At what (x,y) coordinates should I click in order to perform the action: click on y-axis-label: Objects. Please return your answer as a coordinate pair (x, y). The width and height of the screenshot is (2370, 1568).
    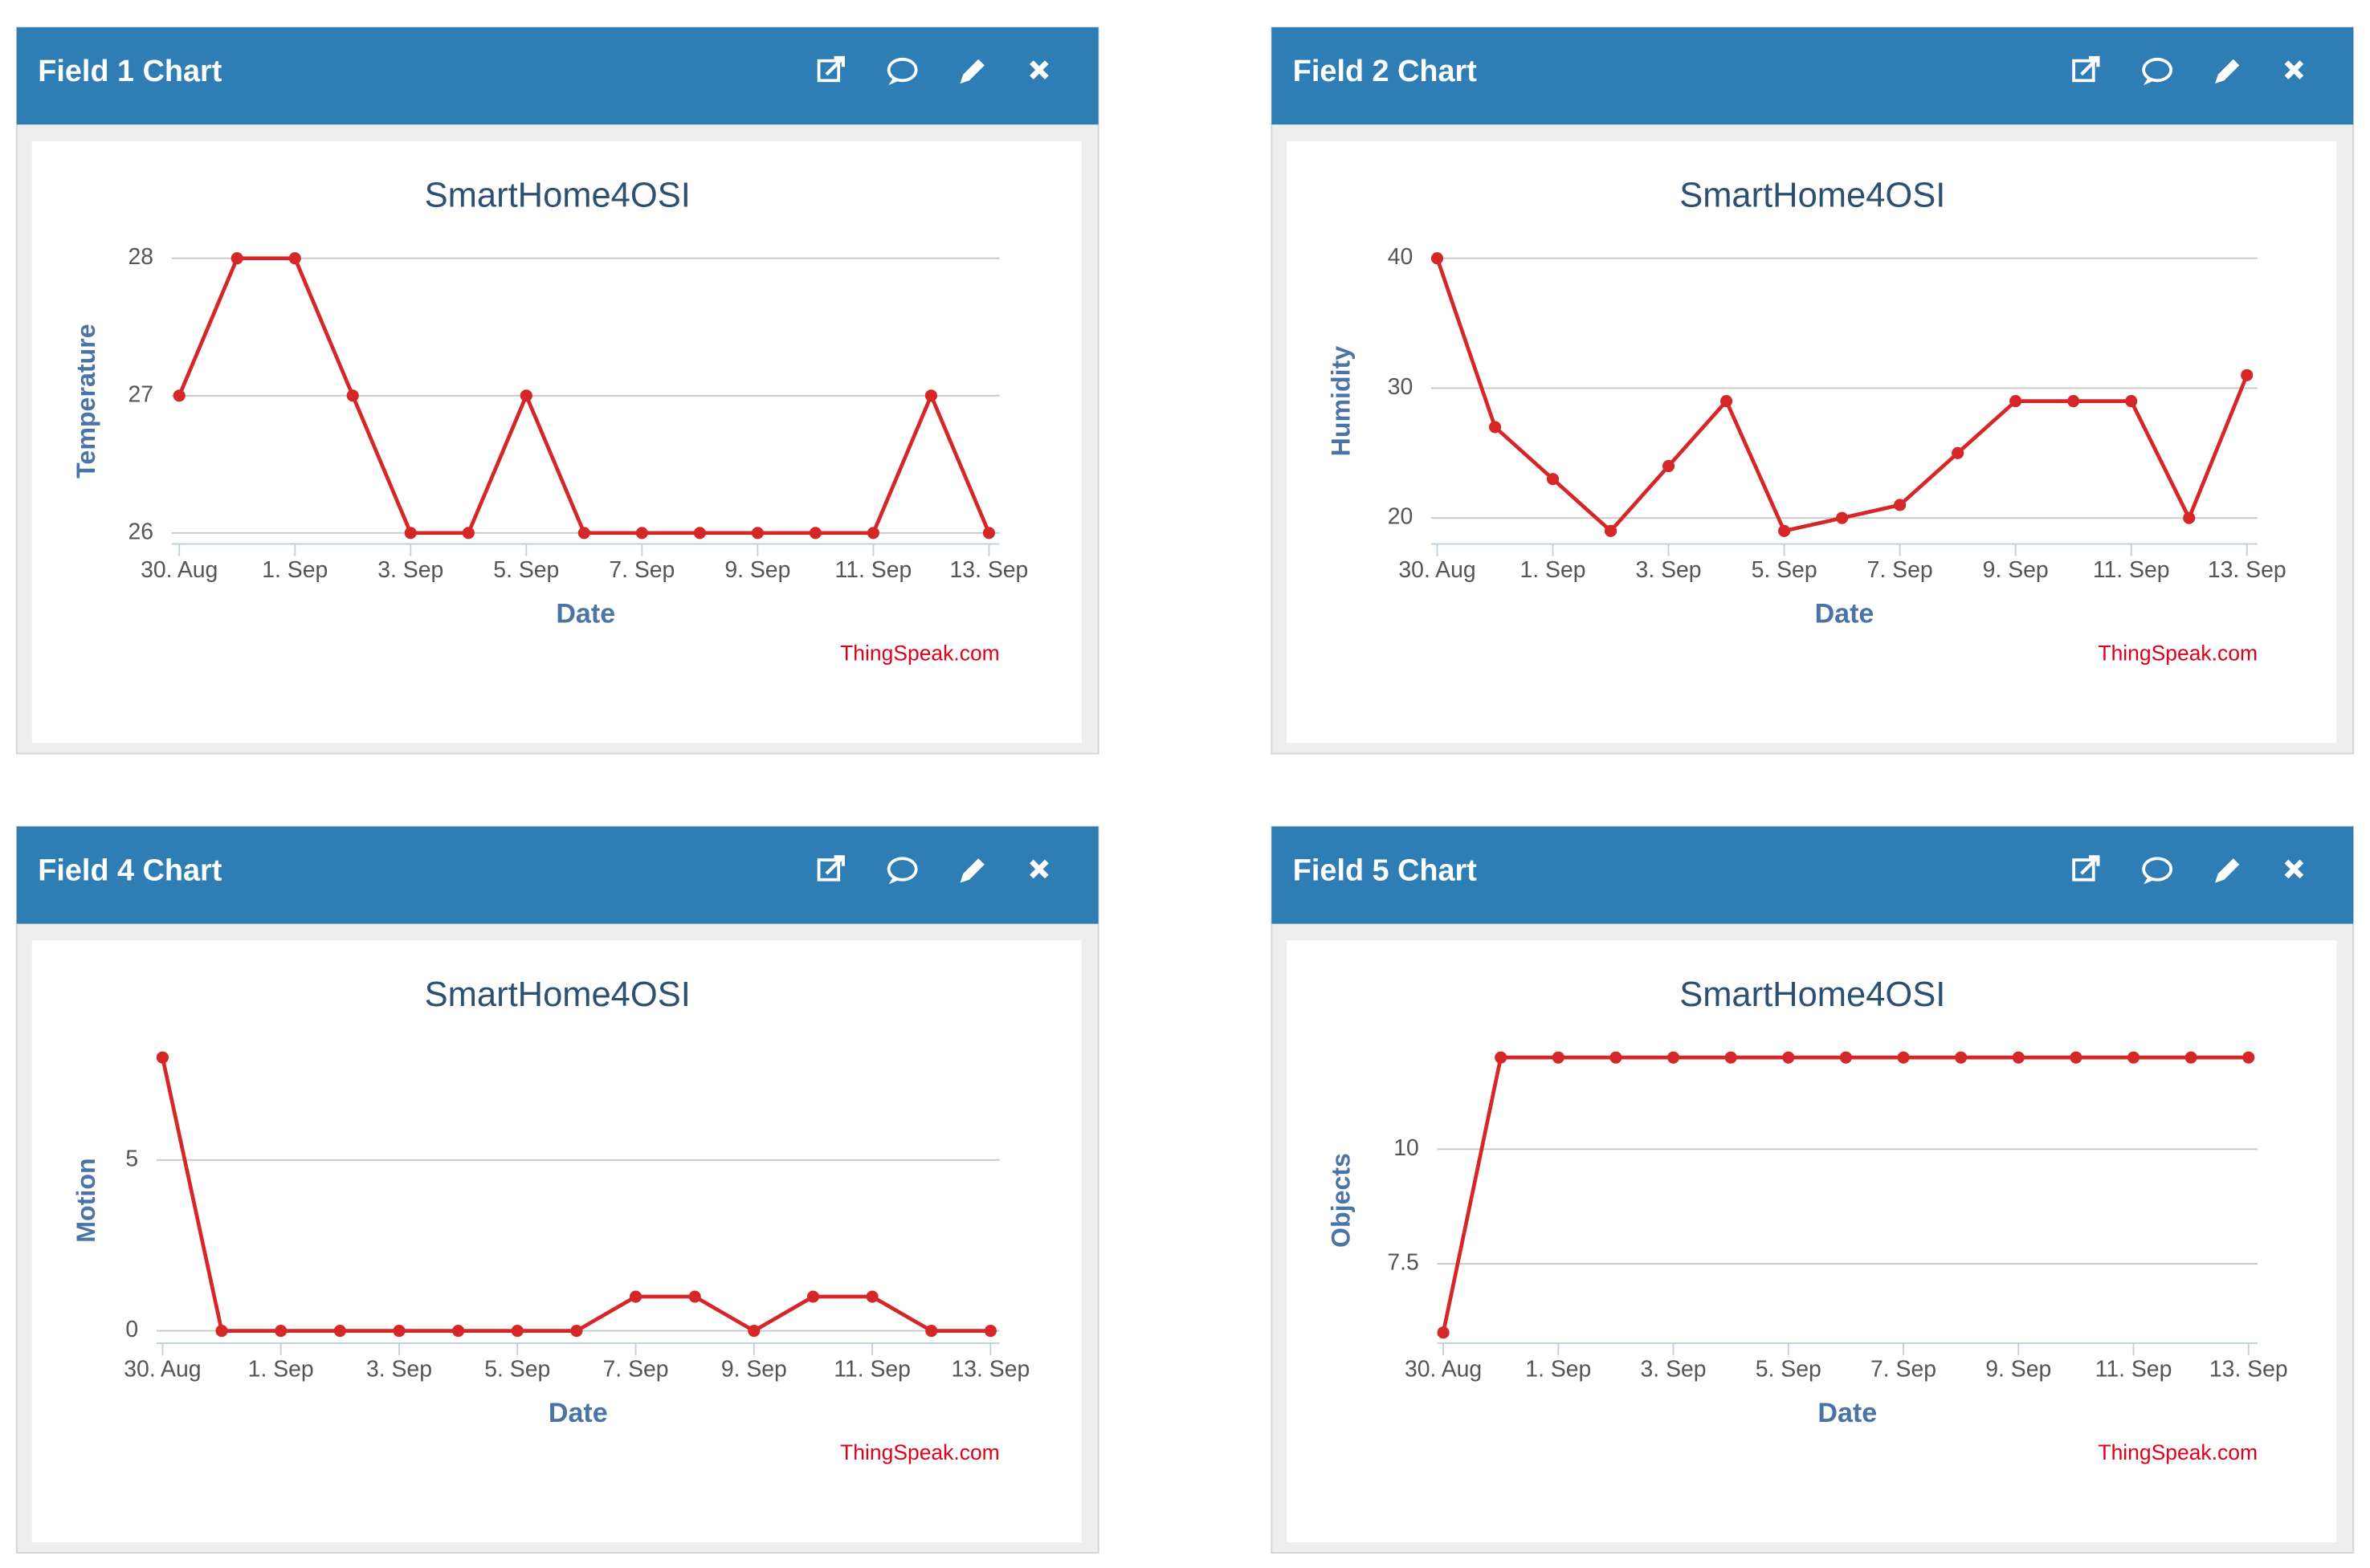
    Looking at the image, I should click on (1341, 1200).